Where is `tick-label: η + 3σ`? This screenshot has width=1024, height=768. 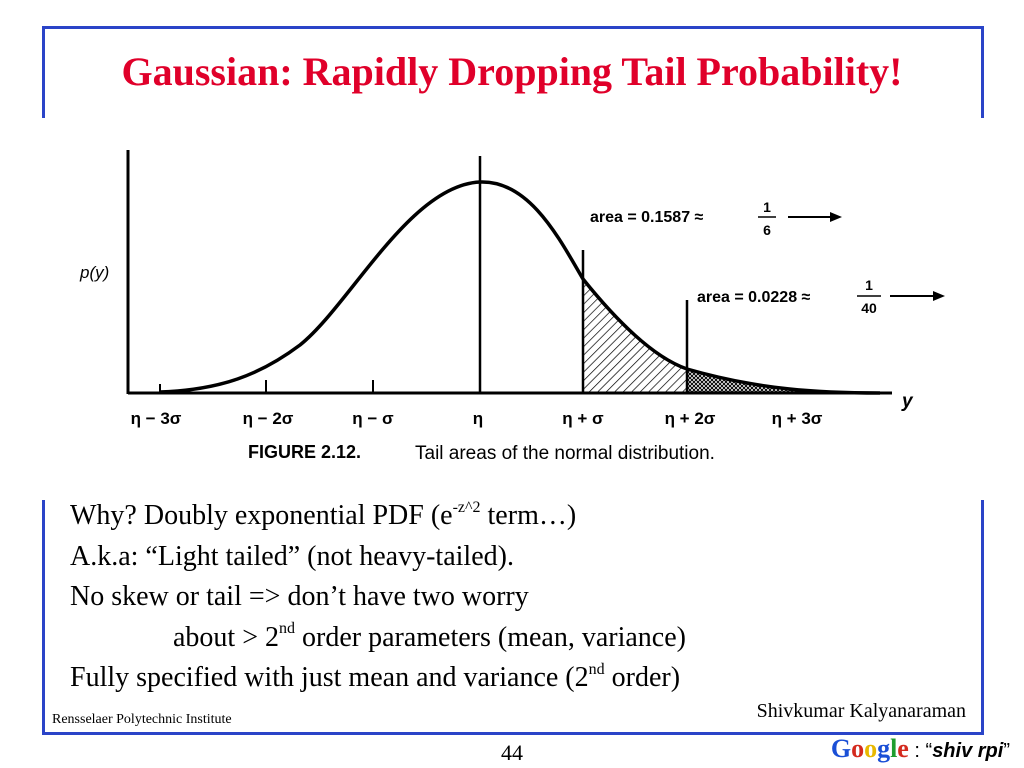
tick-label: η + 3σ is located at coordinates (797, 418).